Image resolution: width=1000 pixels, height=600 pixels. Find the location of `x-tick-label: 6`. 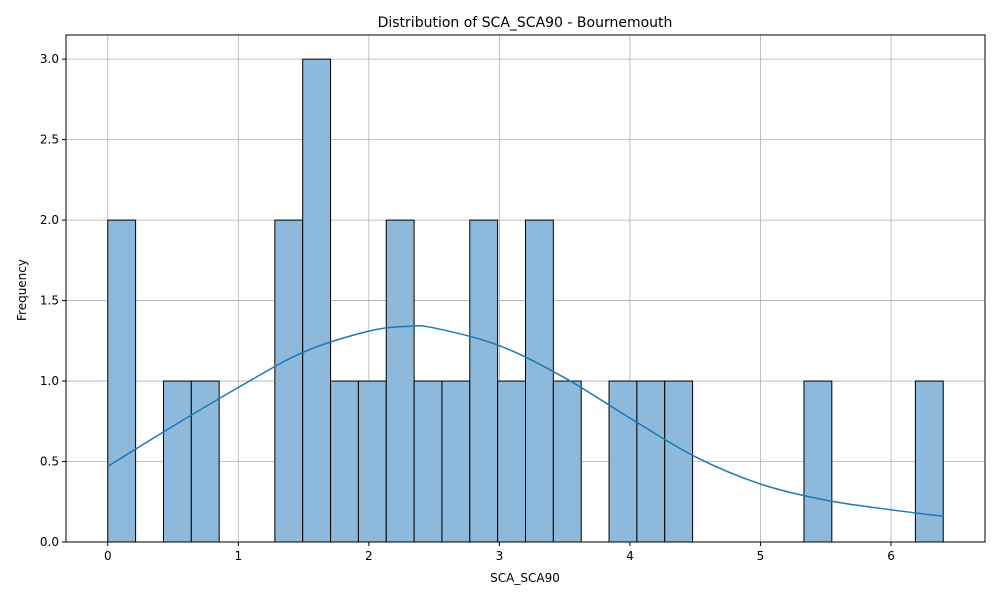

x-tick-label: 6 is located at coordinates (891, 556).